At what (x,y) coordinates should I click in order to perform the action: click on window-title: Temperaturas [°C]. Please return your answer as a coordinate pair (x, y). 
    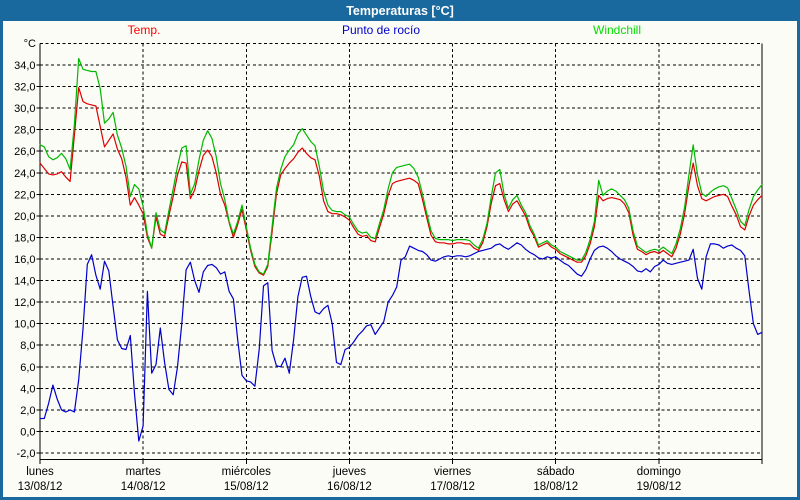
    Looking at the image, I should click on (400, 11).